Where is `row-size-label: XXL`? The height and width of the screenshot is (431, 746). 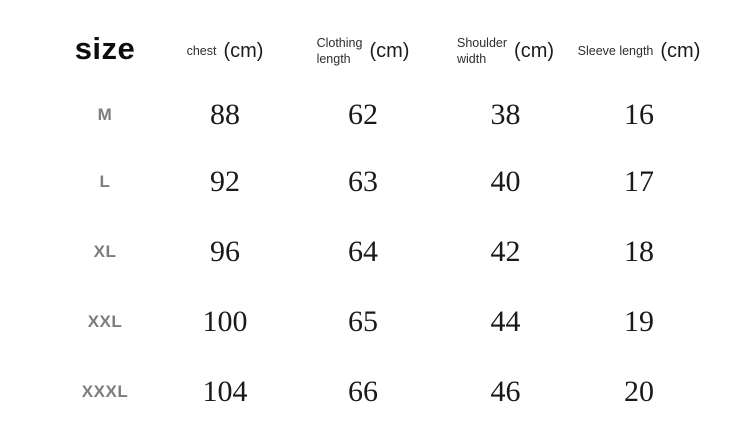 row-size-label: XXL is located at coordinates (105, 321).